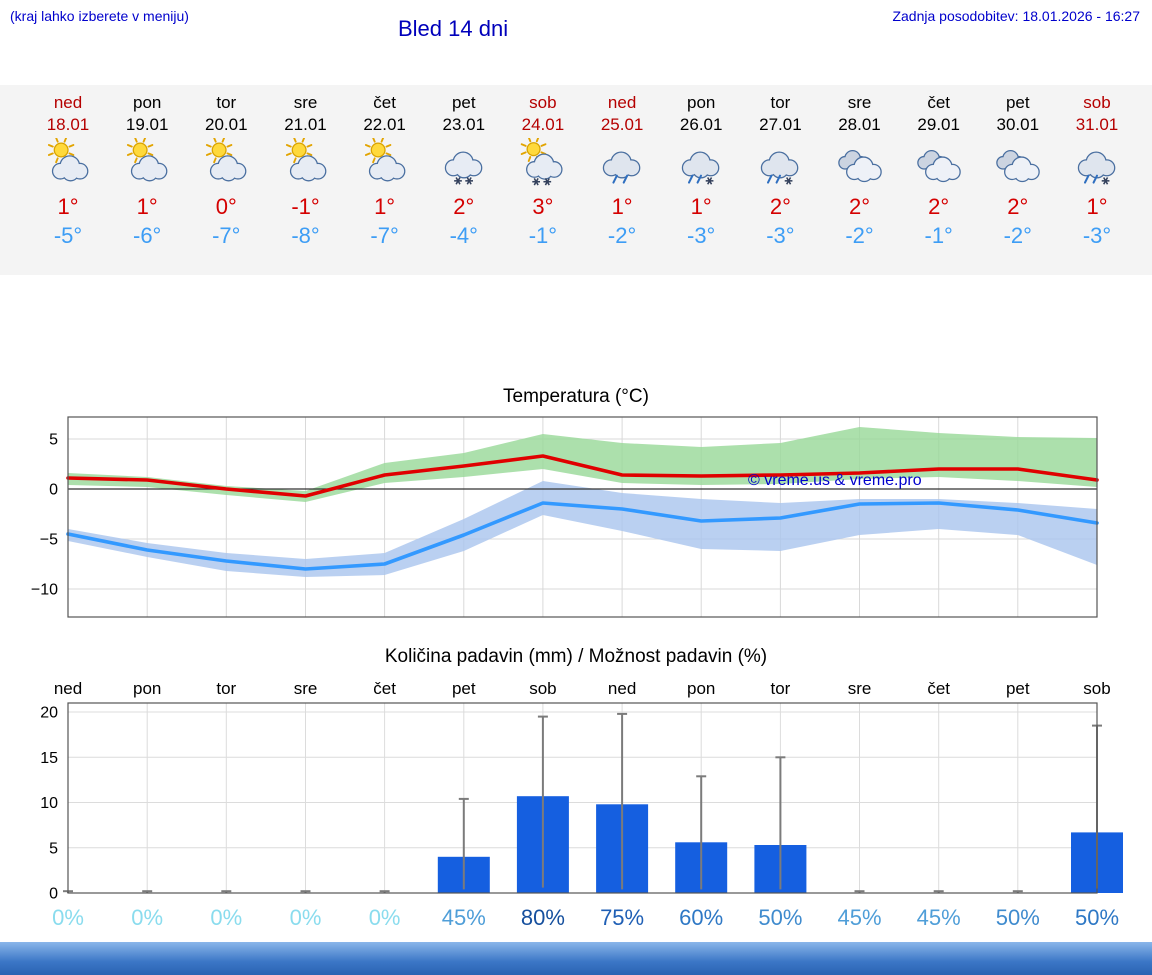  What do you see at coordinates (938, 235) in the screenshot?
I see `day-min-temp: -1°` at bounding box center [938, 235].